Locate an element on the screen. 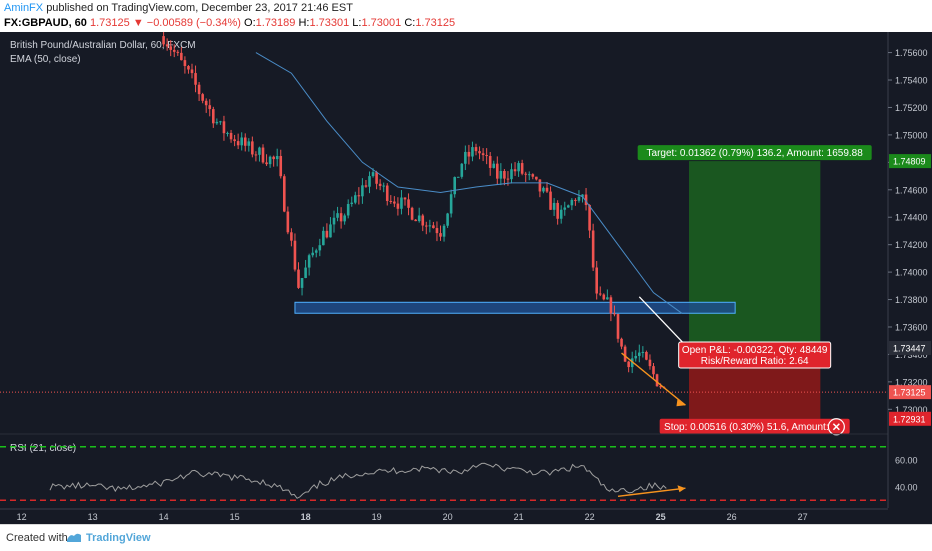 Image resolution: width=932 pixels, height=551 pixels. price-tick-label: 1.75600 is located at coordinates (911, 53).